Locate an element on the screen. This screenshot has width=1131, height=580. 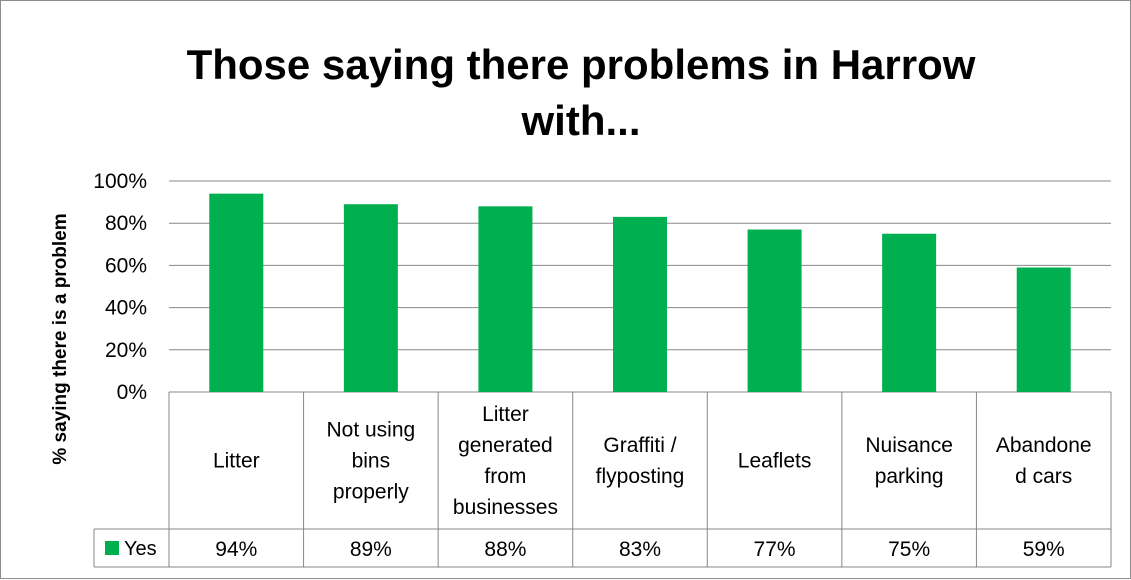
table-value-5: 77% is located at coordinates (775, 549).